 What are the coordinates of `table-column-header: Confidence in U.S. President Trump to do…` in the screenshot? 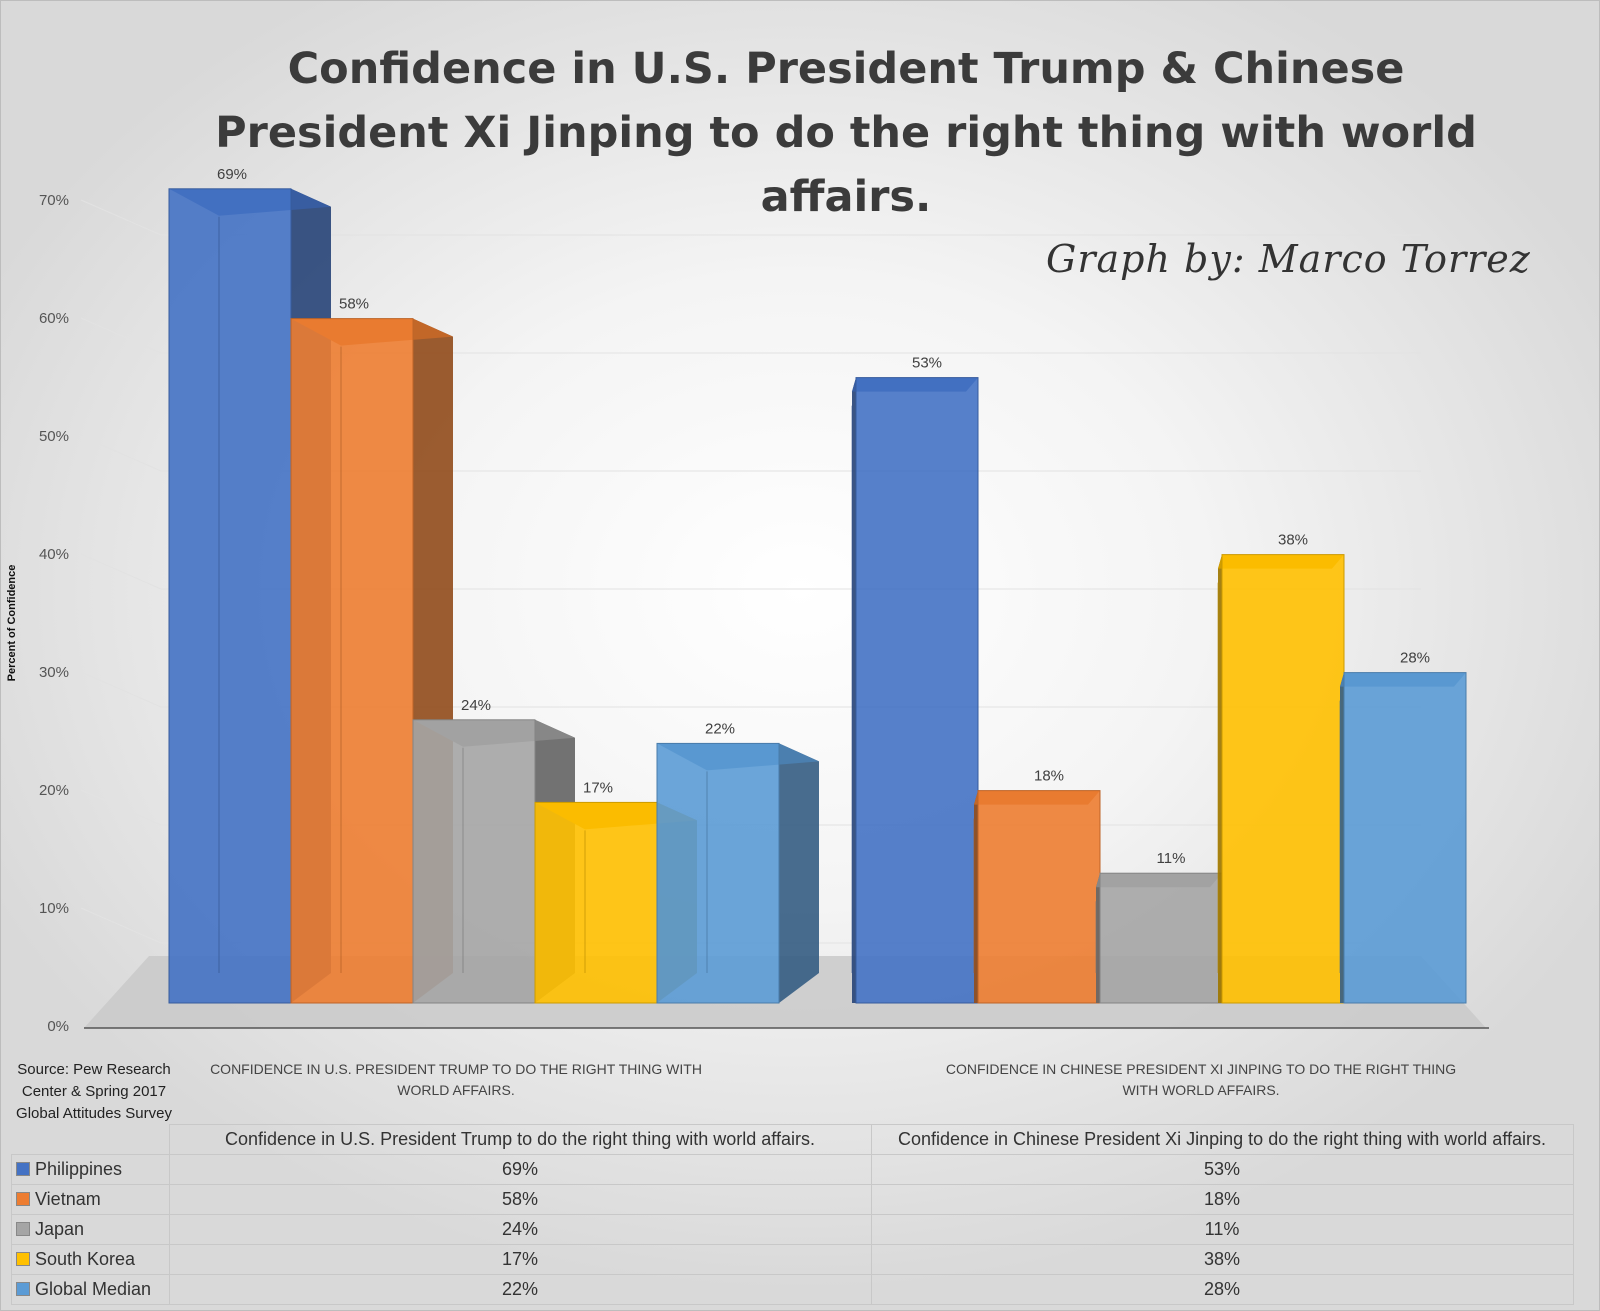 It's located at (520, 1139).